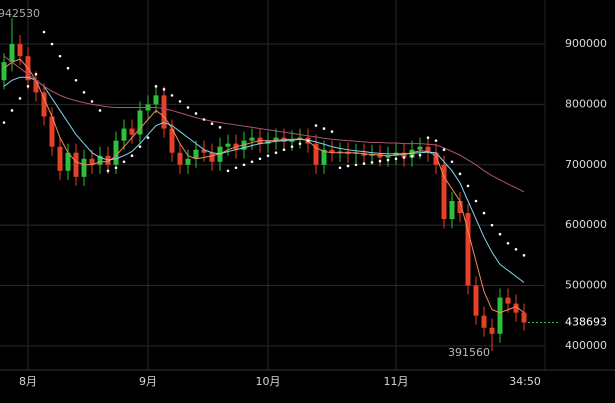 The image size is (615, 403). I want to click on y-tick-label: 600000, so click(586, 224).